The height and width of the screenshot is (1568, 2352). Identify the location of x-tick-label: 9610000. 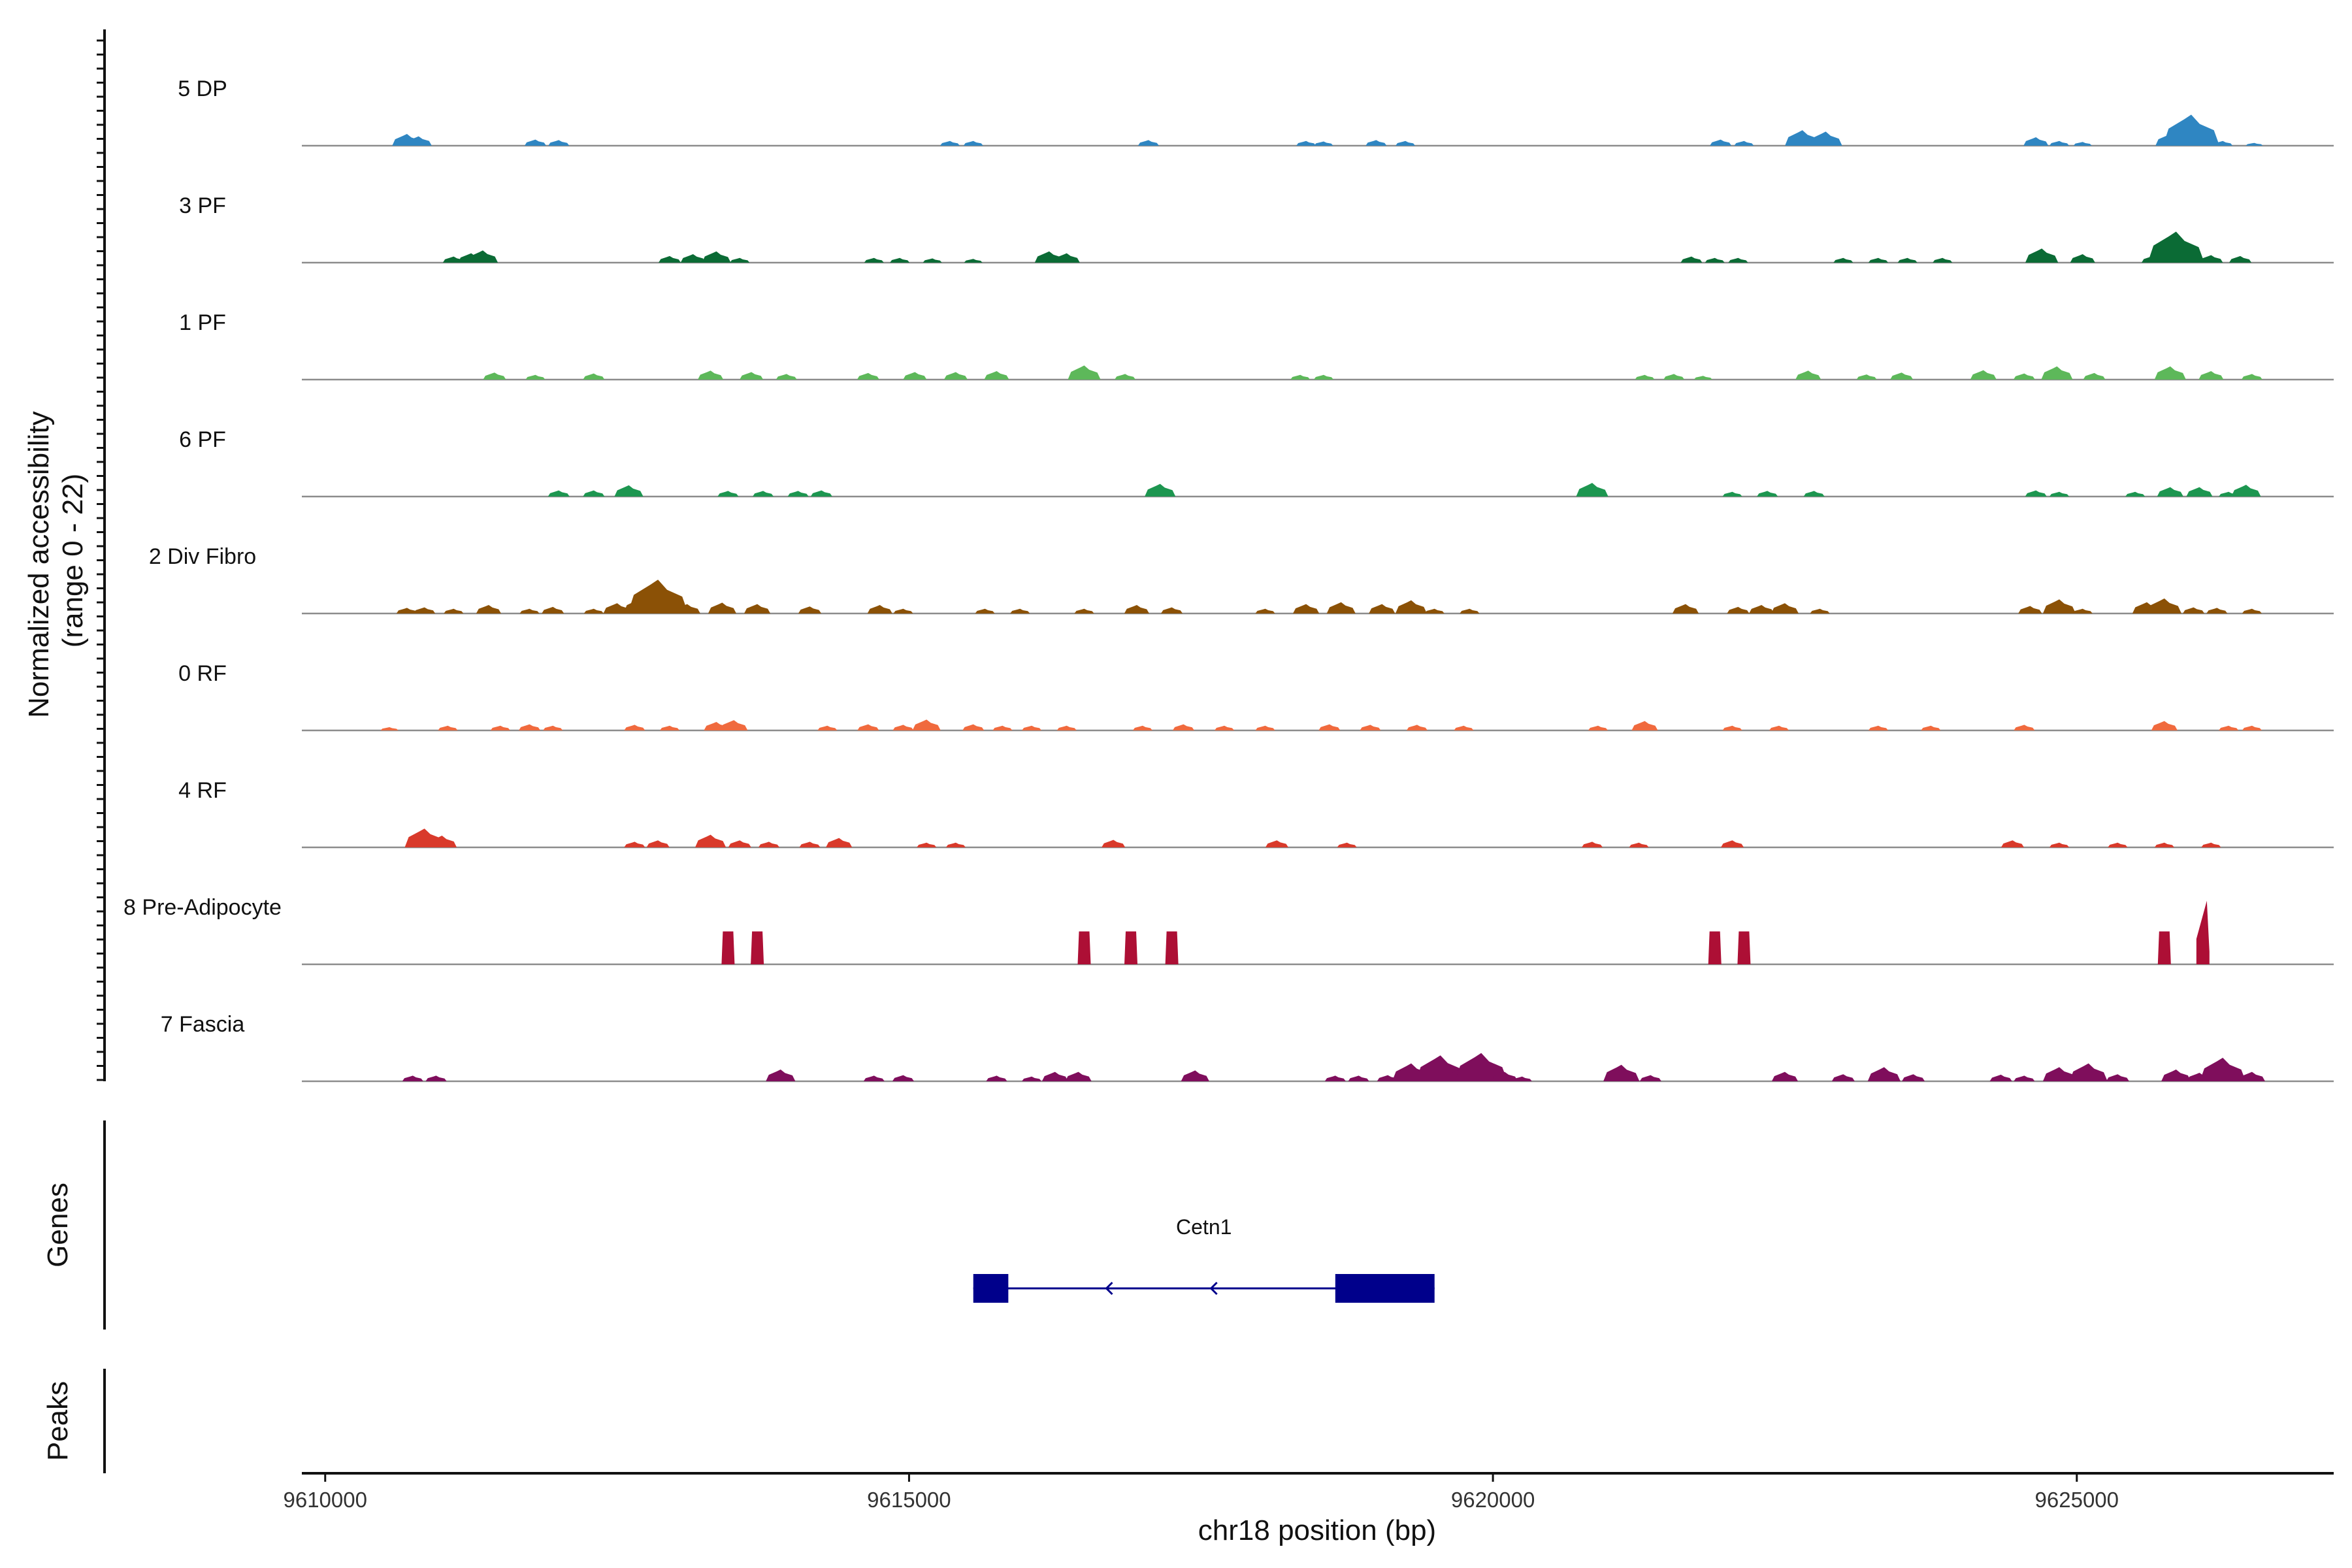
(325, 1500).